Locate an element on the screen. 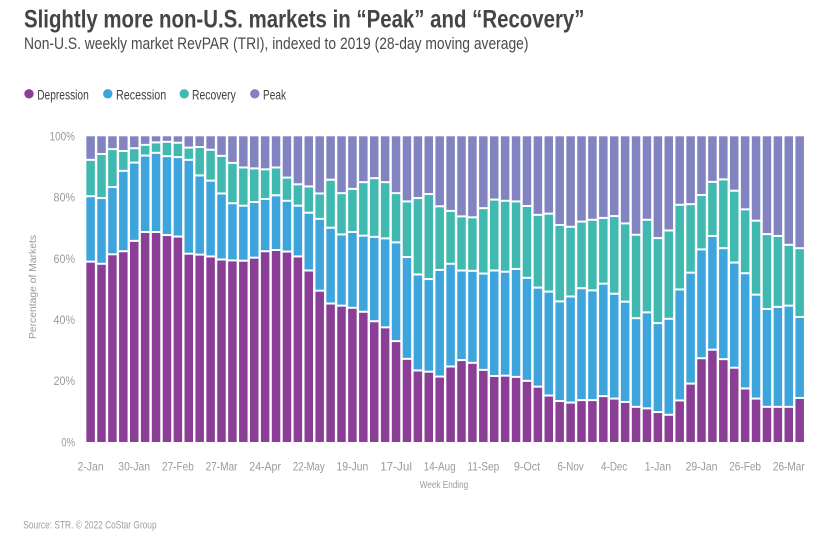 This screenshot has width=837, height=541. svg-text: 14-Aug is located at coordinates (440, 466).